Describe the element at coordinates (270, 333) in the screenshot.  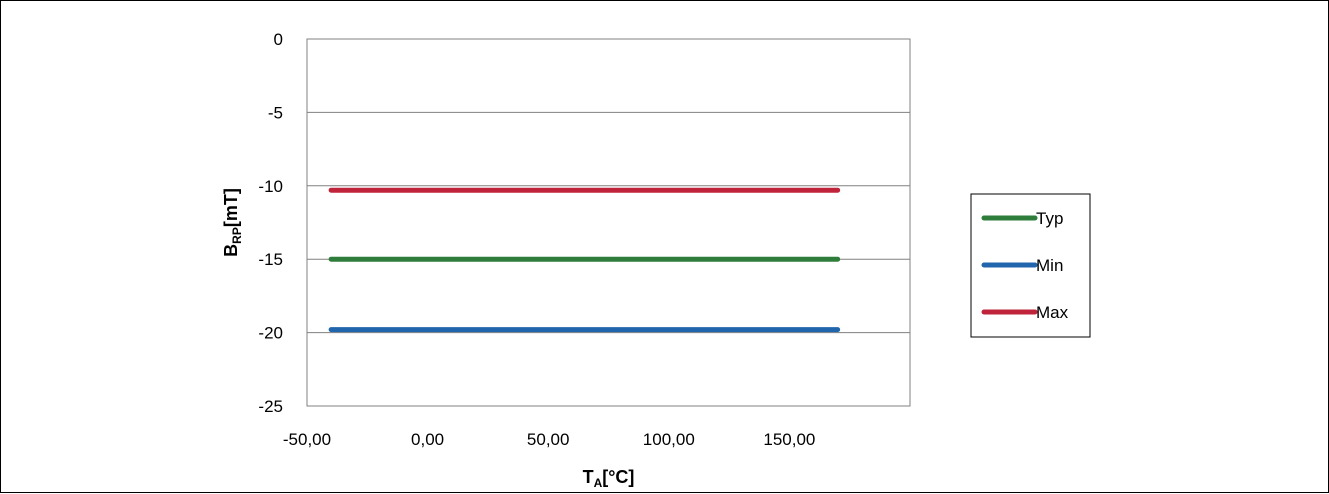
I see `y-tick-label: -20` at that location.